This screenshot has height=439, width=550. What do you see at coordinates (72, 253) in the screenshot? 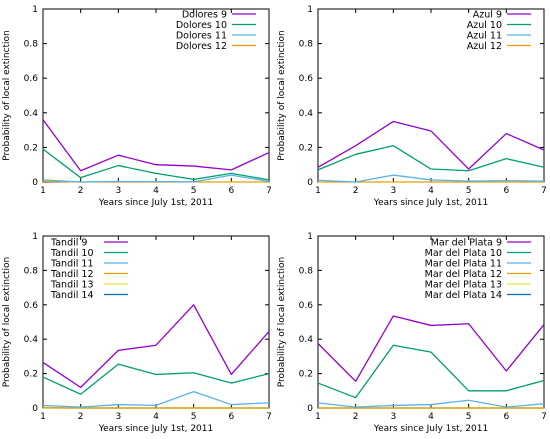
I see `legend-label: Tandil 10` at bounding box center [72, 253].